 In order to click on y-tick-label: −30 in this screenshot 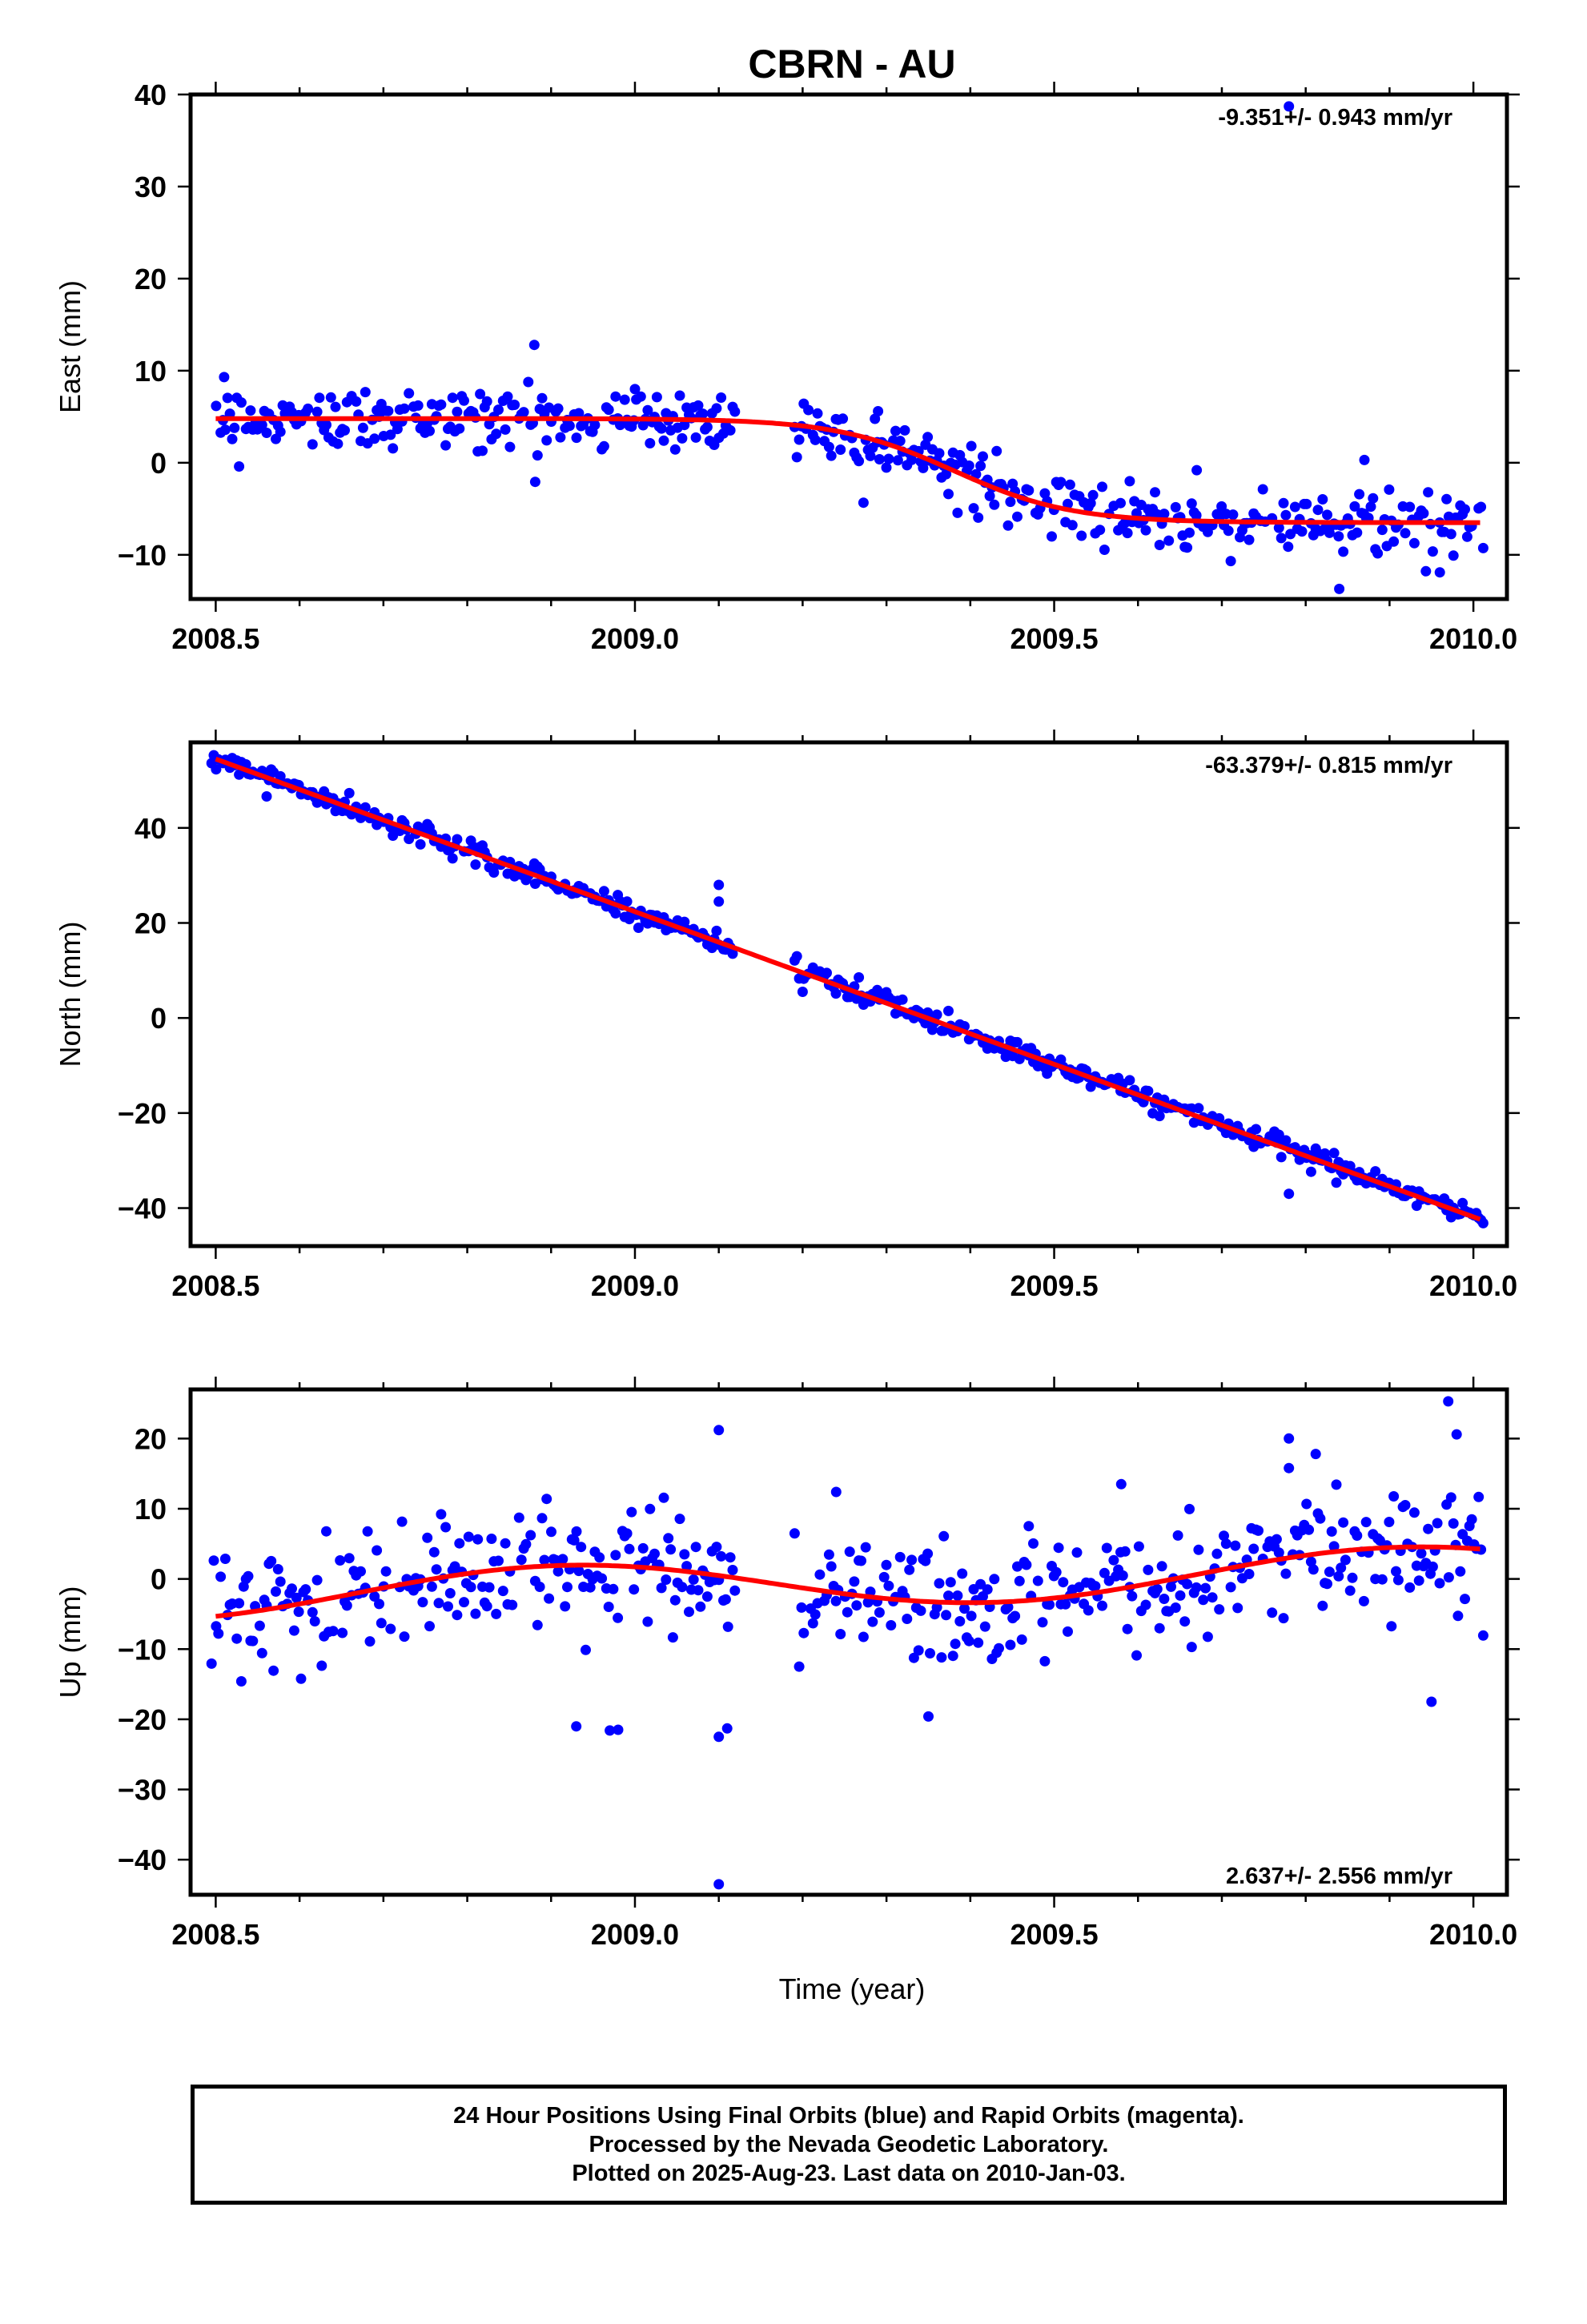, I will do `click(142, 1791)`.